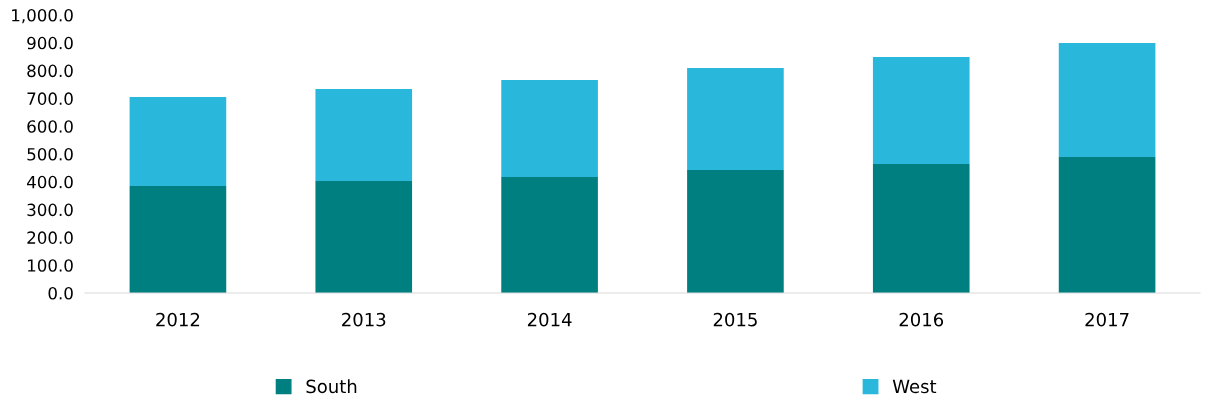 This screenshot has width=1213, height=403. Describe the element at coordinates (178, 319) in the screenshot. I see `x-tick-label: 2012` at that location.